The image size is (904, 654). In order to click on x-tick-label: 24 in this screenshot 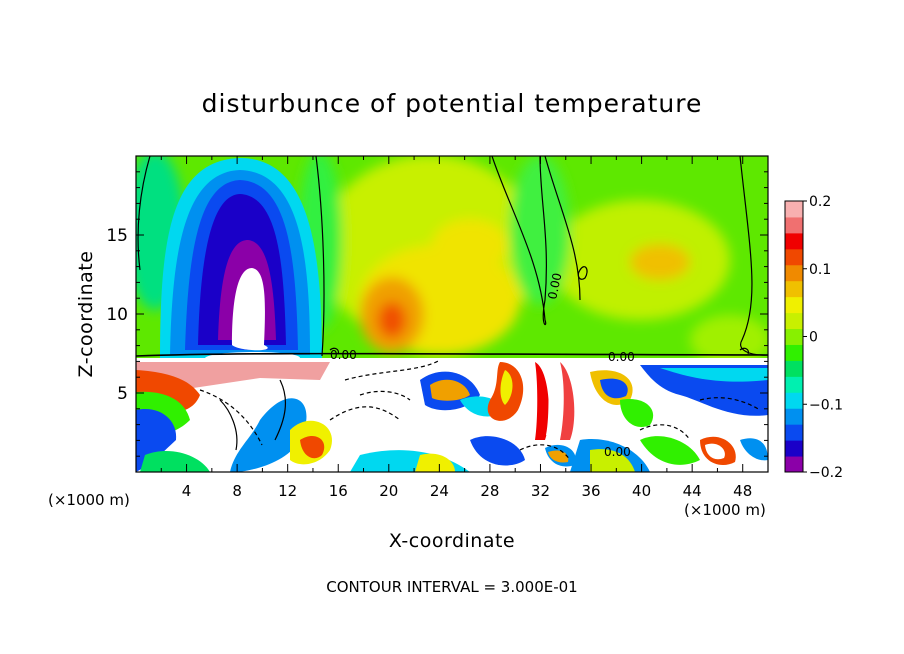, I will do `click(439, 491)`.